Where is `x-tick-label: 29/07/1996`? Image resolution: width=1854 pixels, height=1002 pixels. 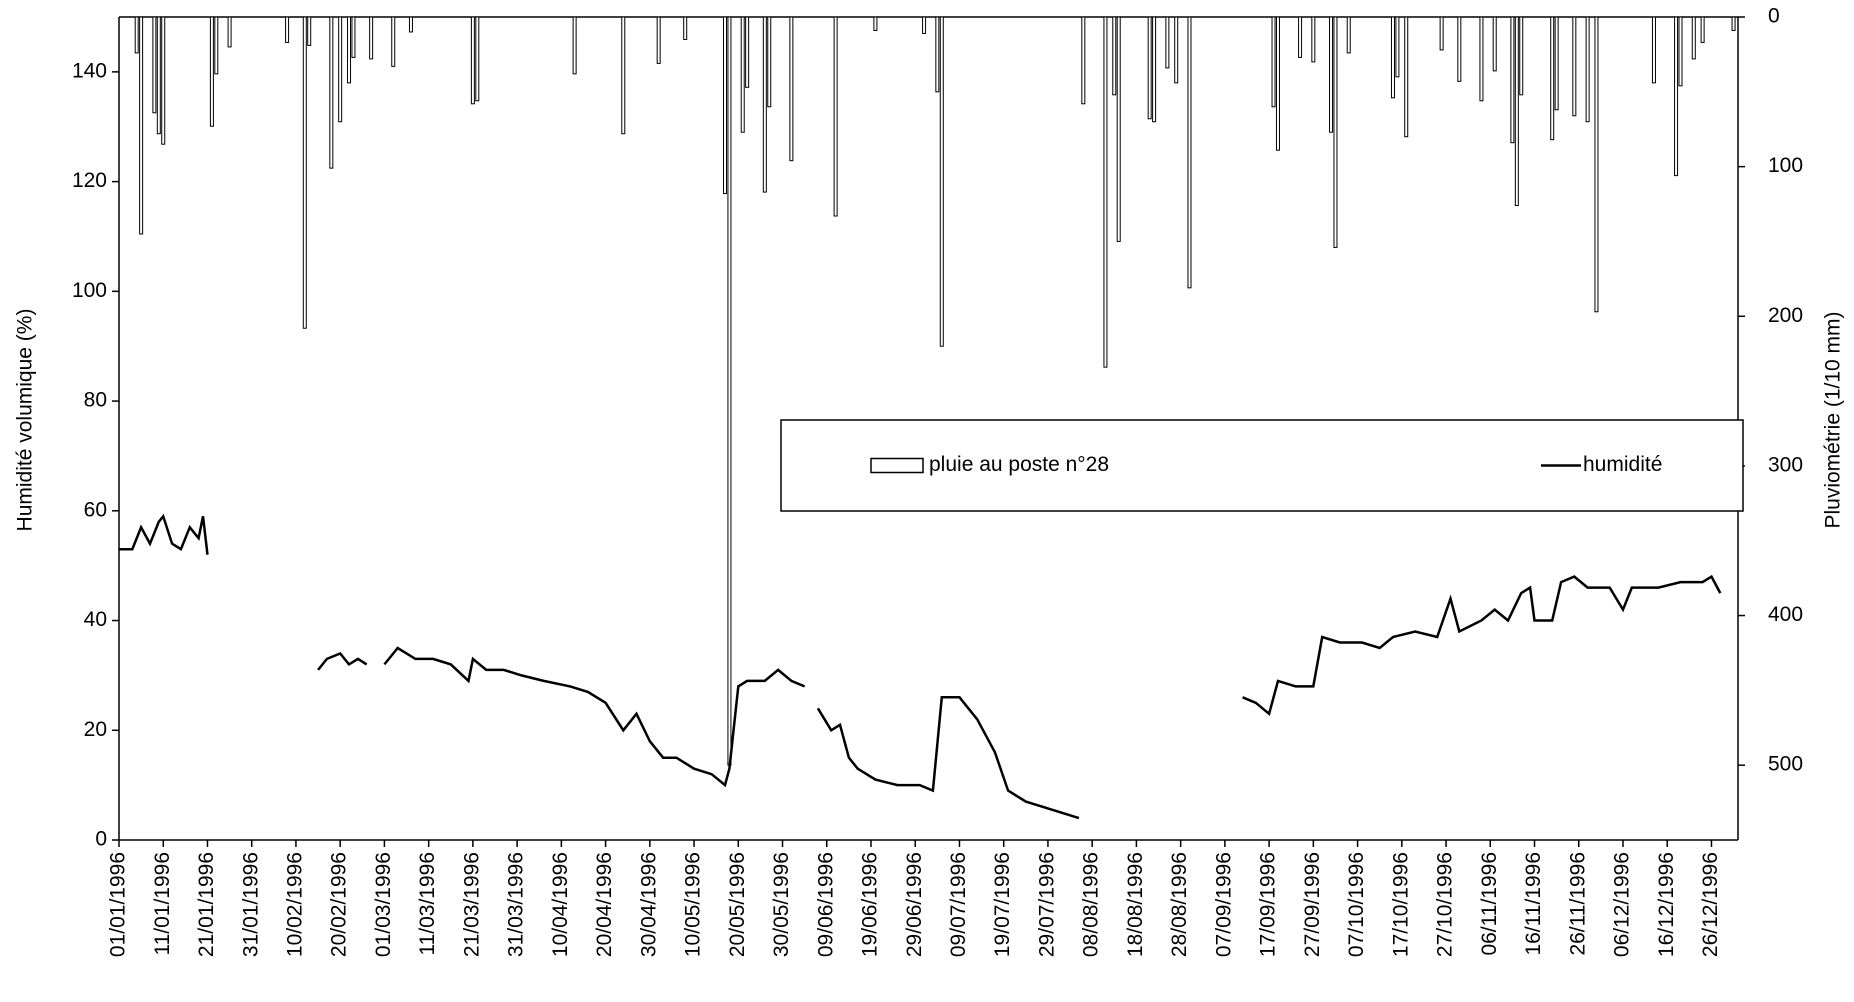 x-tick-label: 29/07/1996 is located at coordinates (1046, 904).